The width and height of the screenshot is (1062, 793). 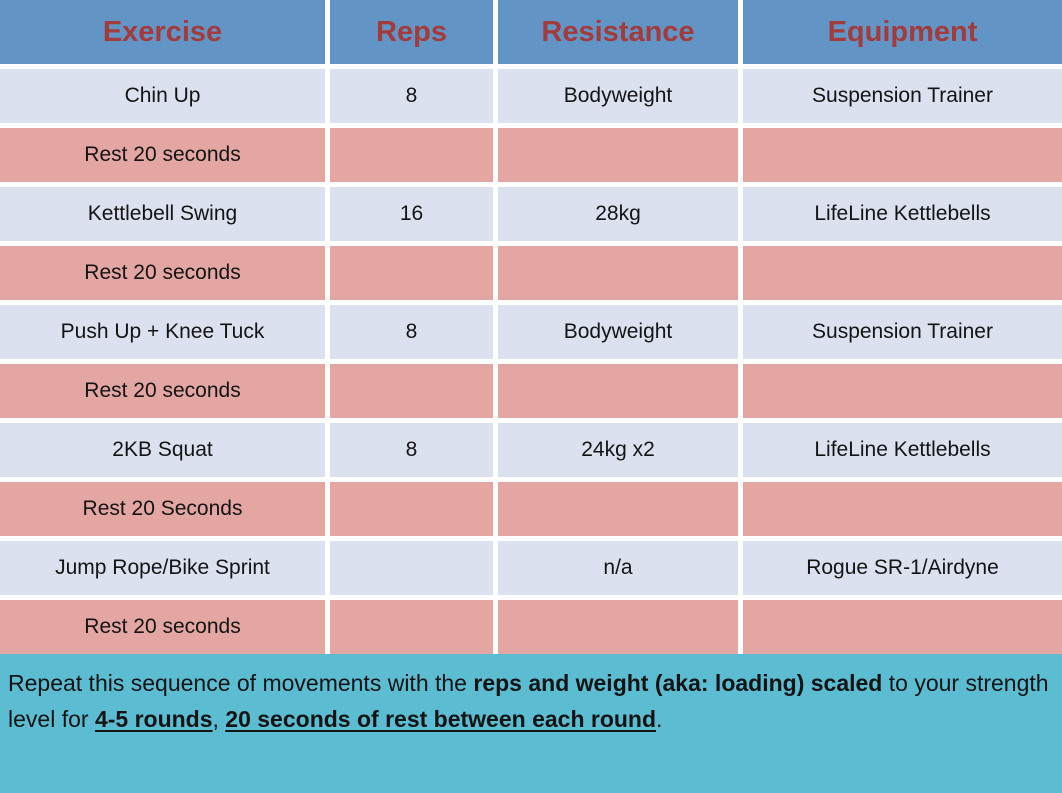 What do you see at coordinates (162, 214) in the screenshot?
I see `exercise-row-cell: Kettlebell Swing` at bounding box center [162, 214].